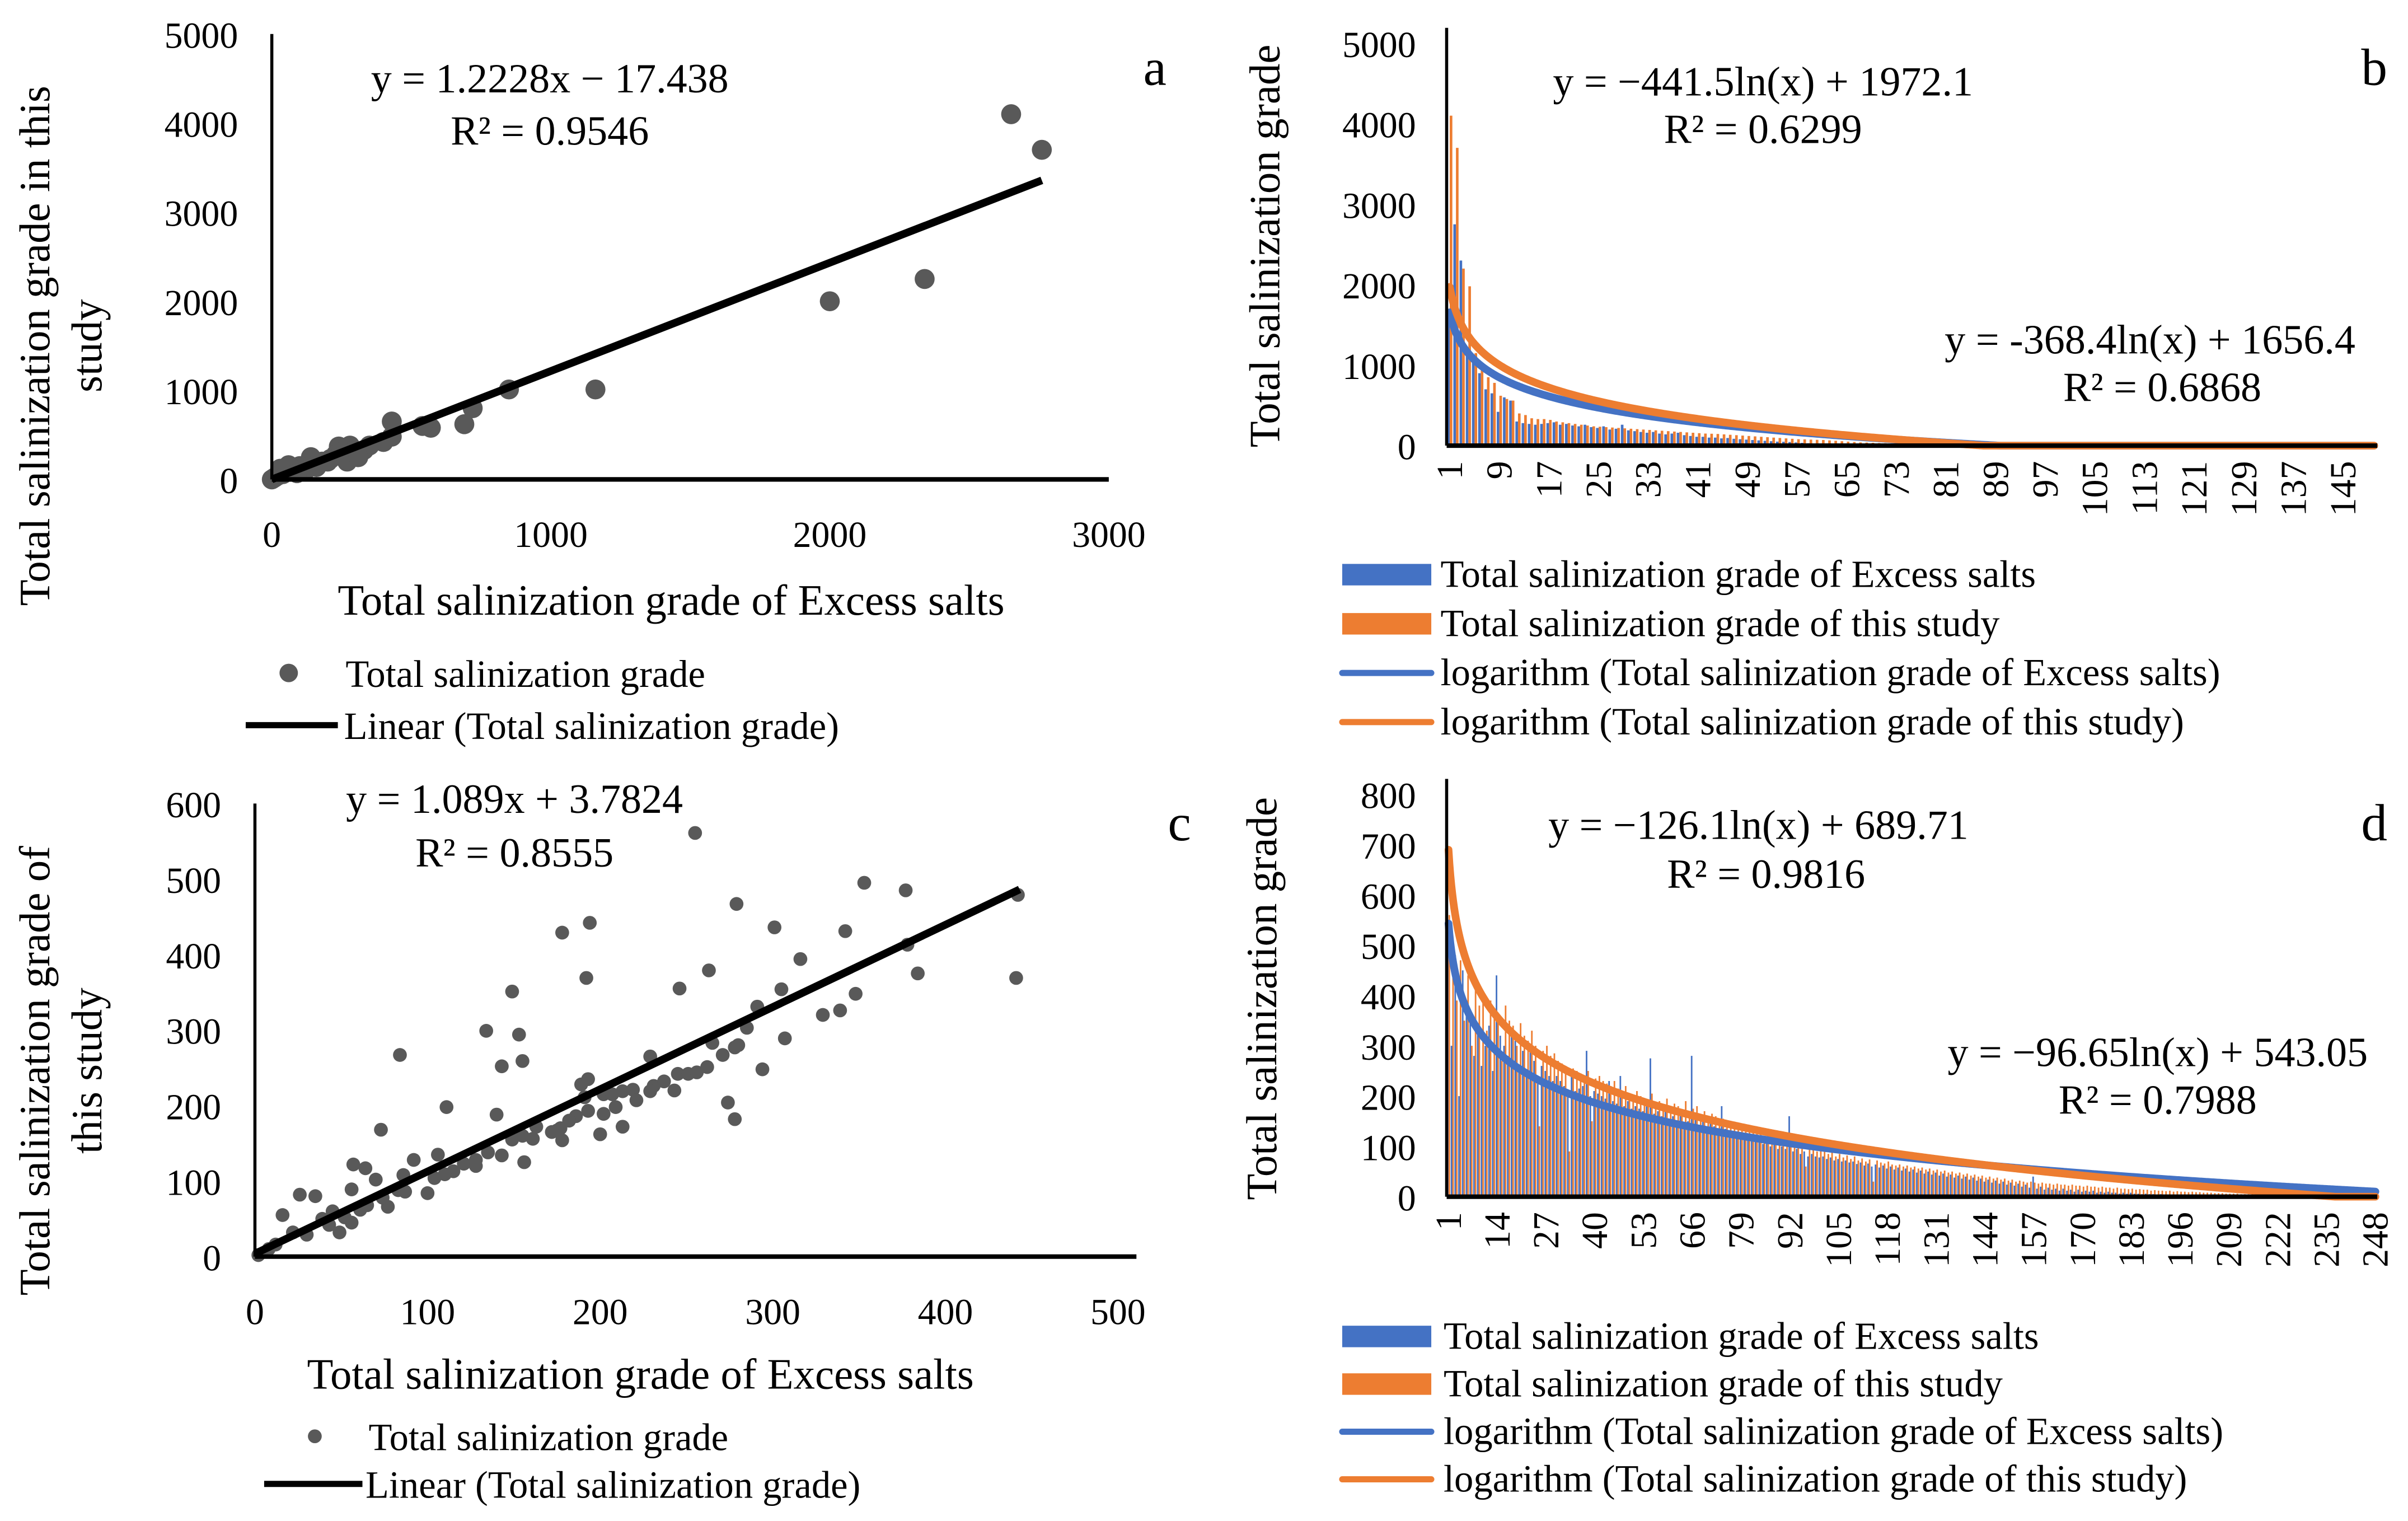 The width and height of the screenshot is (2408, 1521). I want to click on panel-d-legend-study-bar: Total salinization grade of this study, so click(1723, 1383).